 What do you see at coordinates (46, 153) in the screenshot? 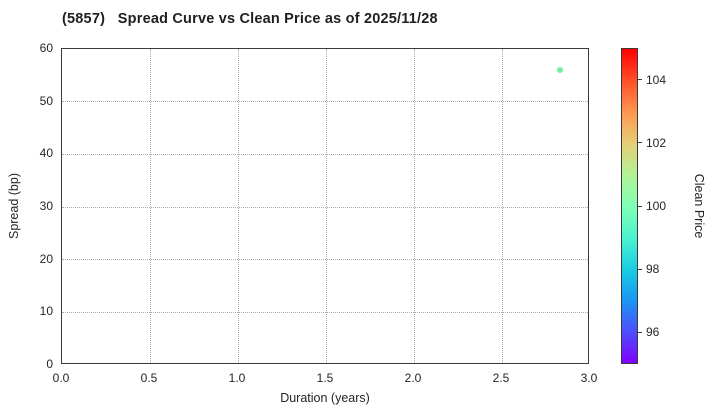
I see `y-tick-label: 40` at bounding box center [46, 153].